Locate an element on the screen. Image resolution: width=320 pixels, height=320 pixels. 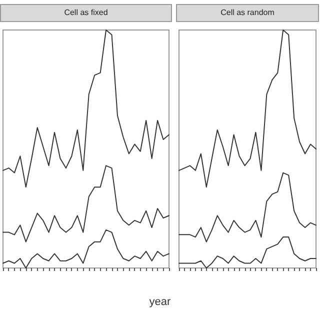
x-axis-title: year is located at coordinates (160, 302).